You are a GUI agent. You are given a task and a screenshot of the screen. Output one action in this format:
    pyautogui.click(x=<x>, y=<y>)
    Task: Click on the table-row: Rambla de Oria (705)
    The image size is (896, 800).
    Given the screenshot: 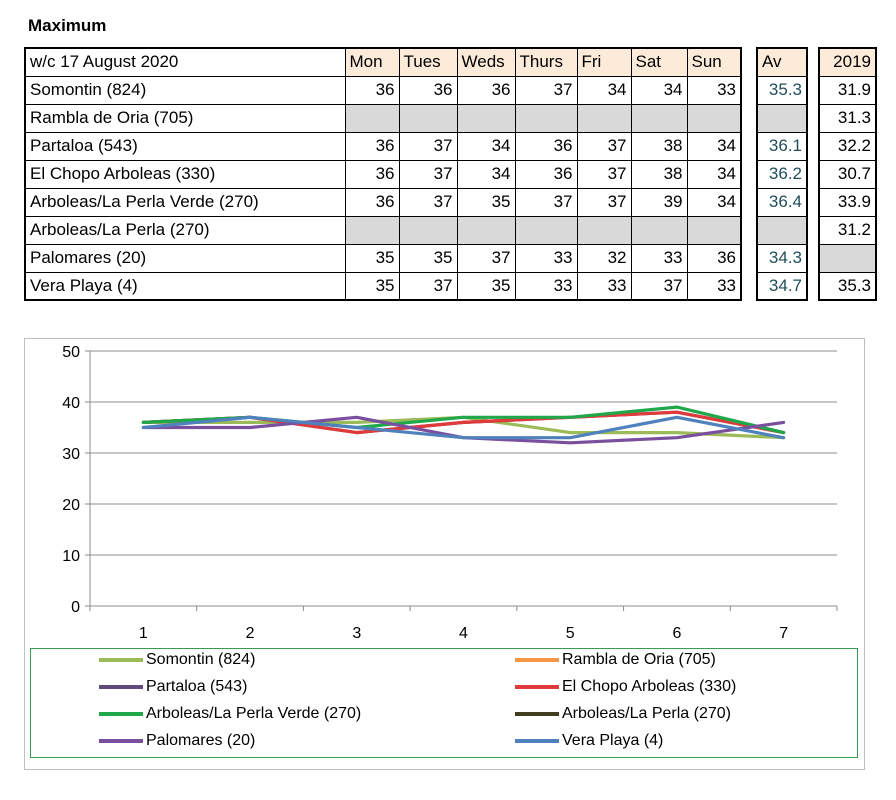 What is the action you would take?
    pyautogui.click(x=383, y=118)
    